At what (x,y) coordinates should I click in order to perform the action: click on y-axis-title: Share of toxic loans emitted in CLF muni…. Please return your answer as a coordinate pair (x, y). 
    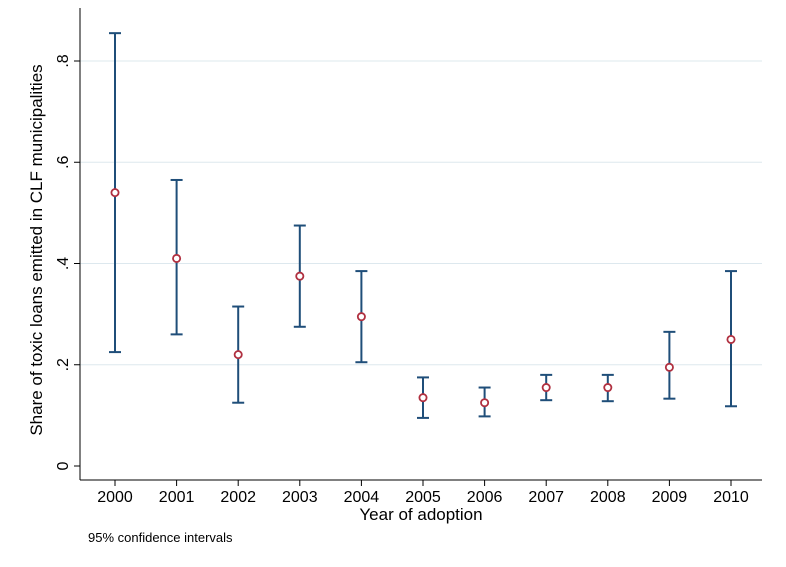
    Looking at the image, I should click on (36, 249).